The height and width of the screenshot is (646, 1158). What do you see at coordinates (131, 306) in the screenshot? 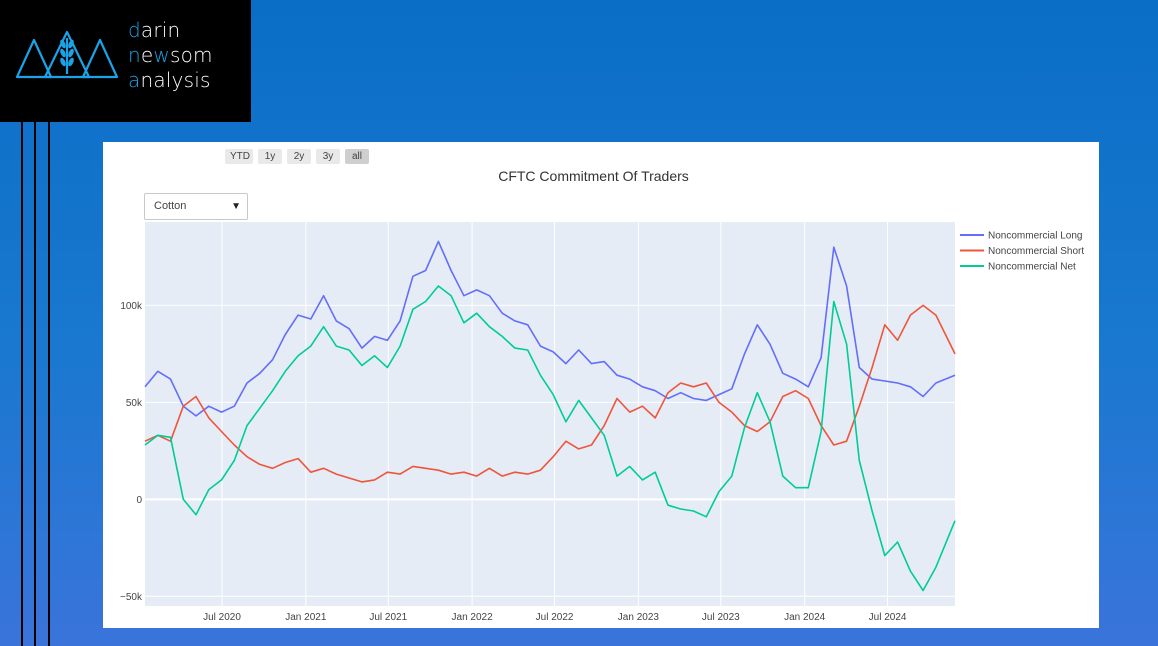
I see `y-tick-label: 100k` at bounding box center [131, 306].